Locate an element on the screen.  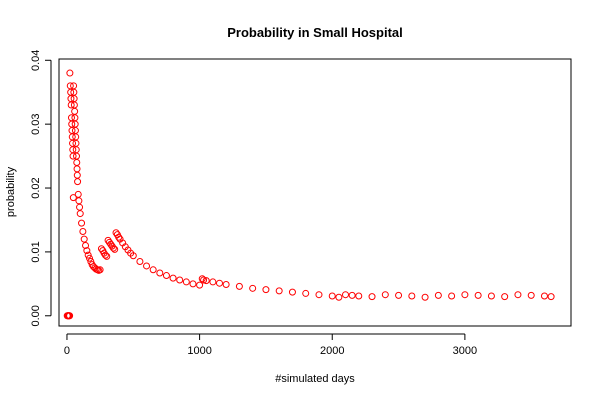
x-tick-label: 0 is located at coordinates (67, 351).